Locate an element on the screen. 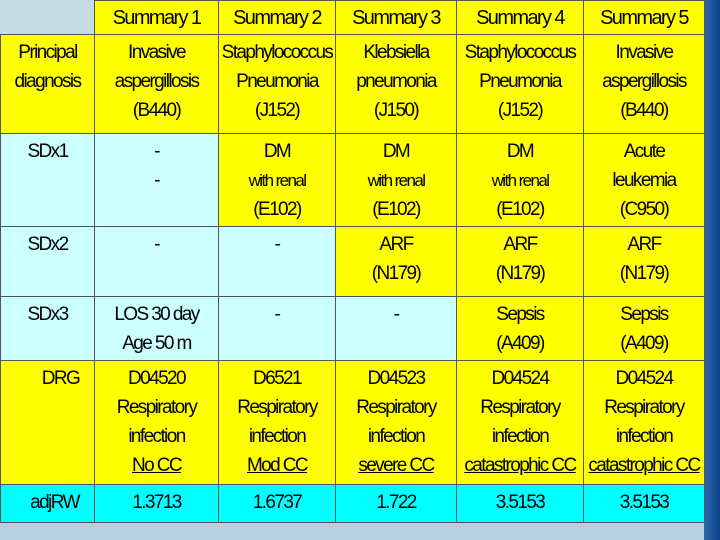  sdx2-summary-4: ARF (N179) is located at coordinates (520, 261).